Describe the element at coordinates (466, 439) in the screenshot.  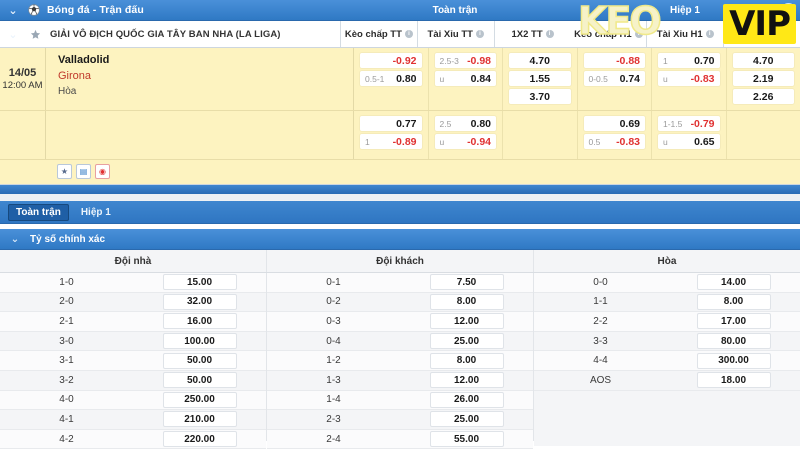
I see `score-odd-button: 55.00` at that location.